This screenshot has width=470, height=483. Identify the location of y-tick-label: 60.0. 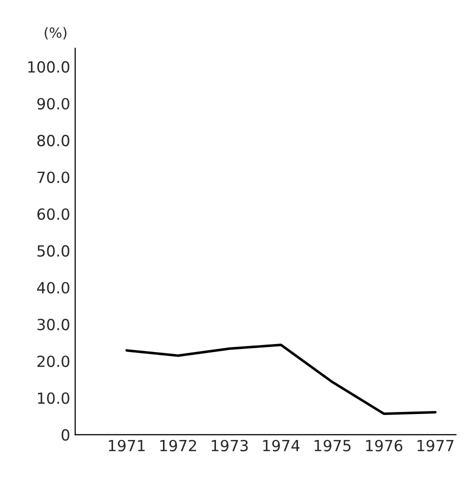
(53, 214).